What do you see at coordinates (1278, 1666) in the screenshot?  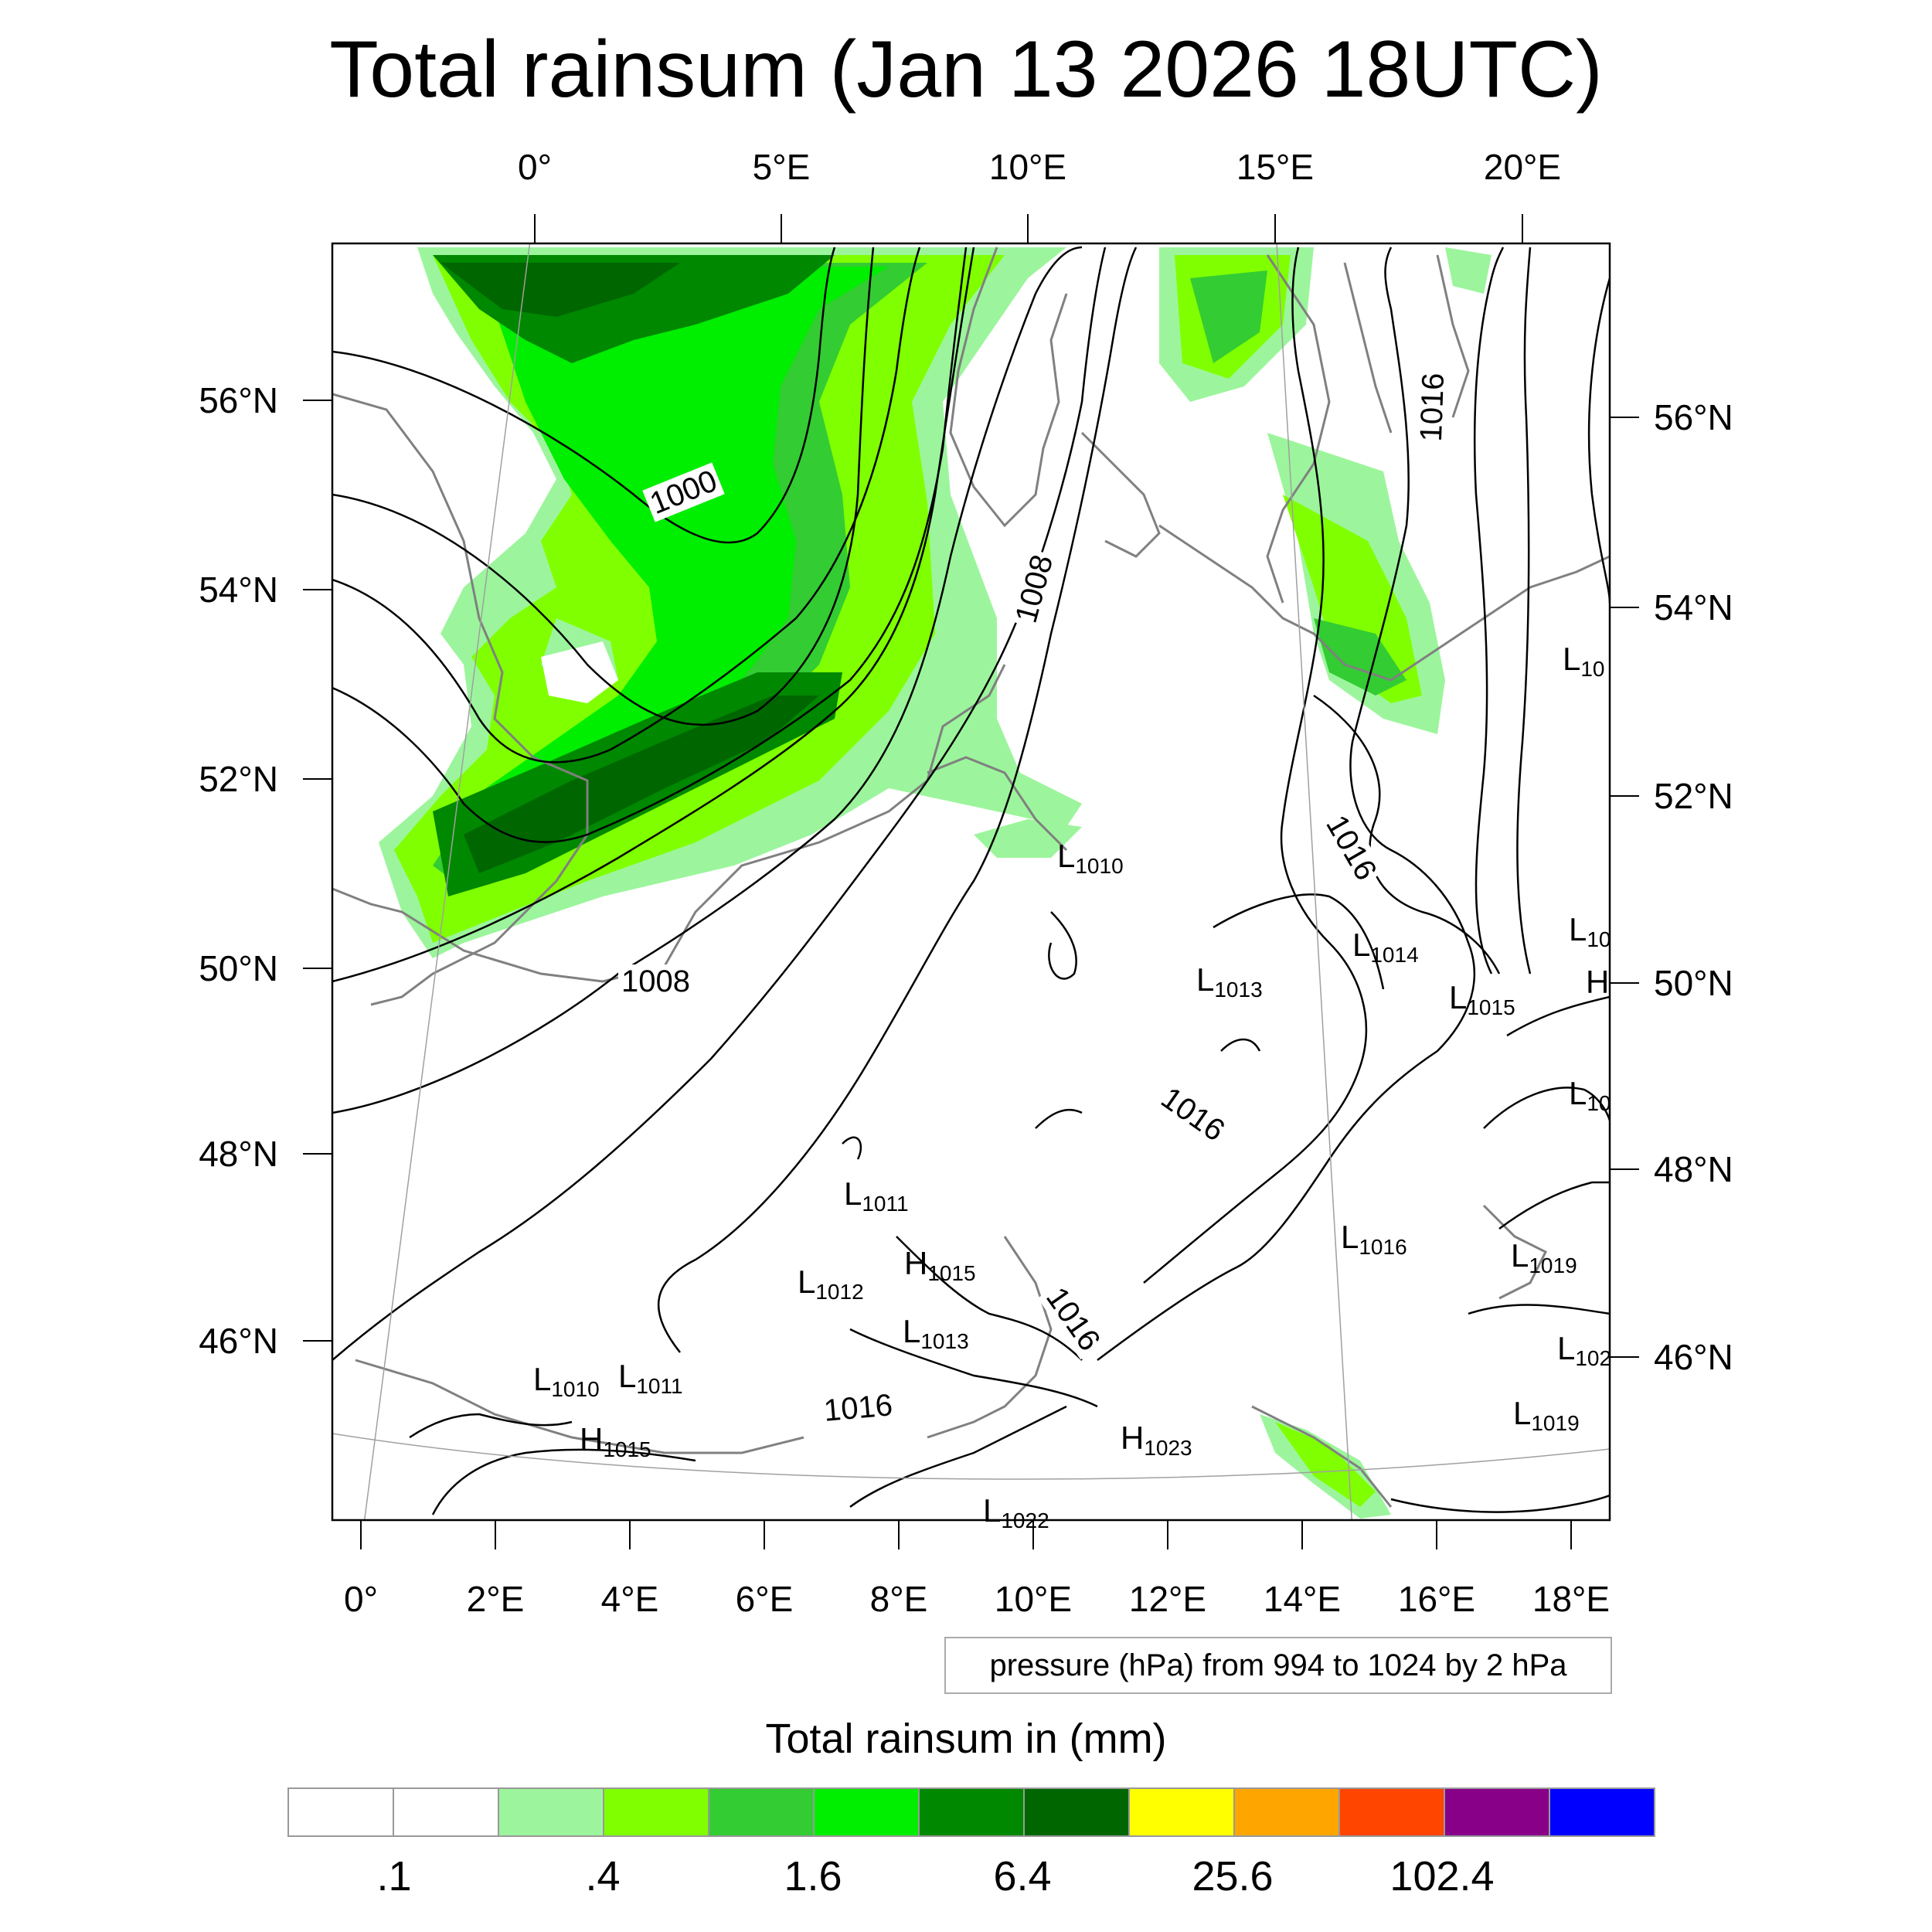 I see `pressure-contour-note: pressure (hPa) from 994 to 1024 by 2 hPa` at bounding box center [1278, 1666].